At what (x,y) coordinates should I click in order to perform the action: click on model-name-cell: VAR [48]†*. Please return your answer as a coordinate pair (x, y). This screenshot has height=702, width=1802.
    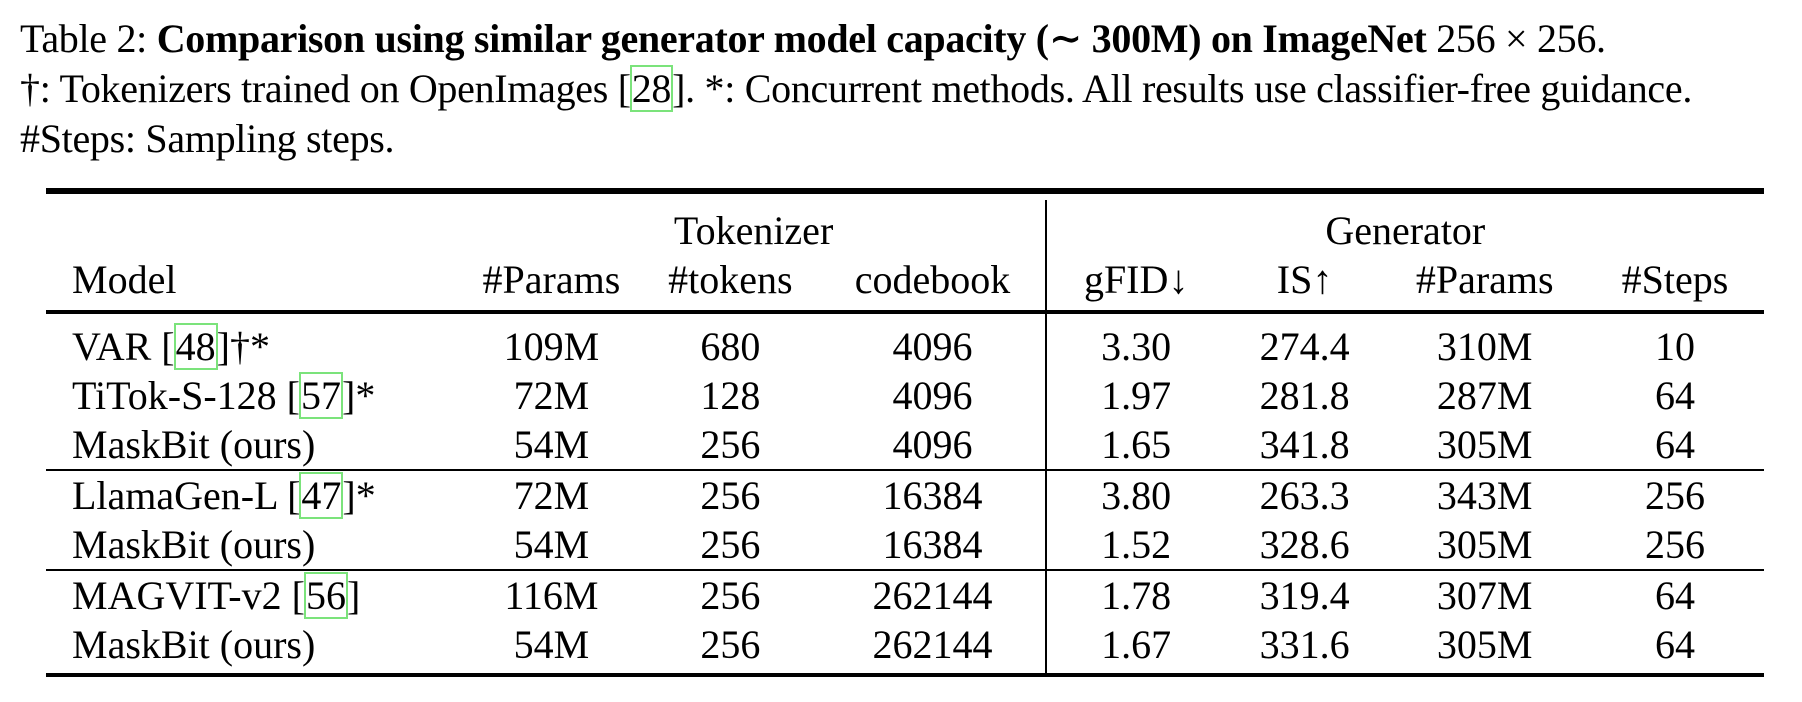
    Looking at the image, I should click on (171, 346).